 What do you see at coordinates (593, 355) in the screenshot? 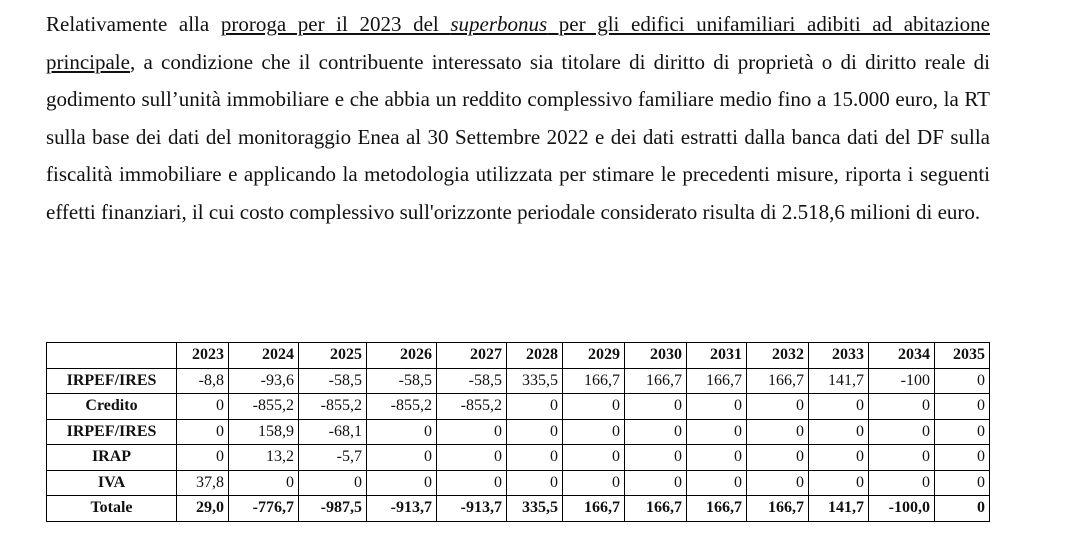
I see `header-cell: 2029` at bounding box center [593, 355].